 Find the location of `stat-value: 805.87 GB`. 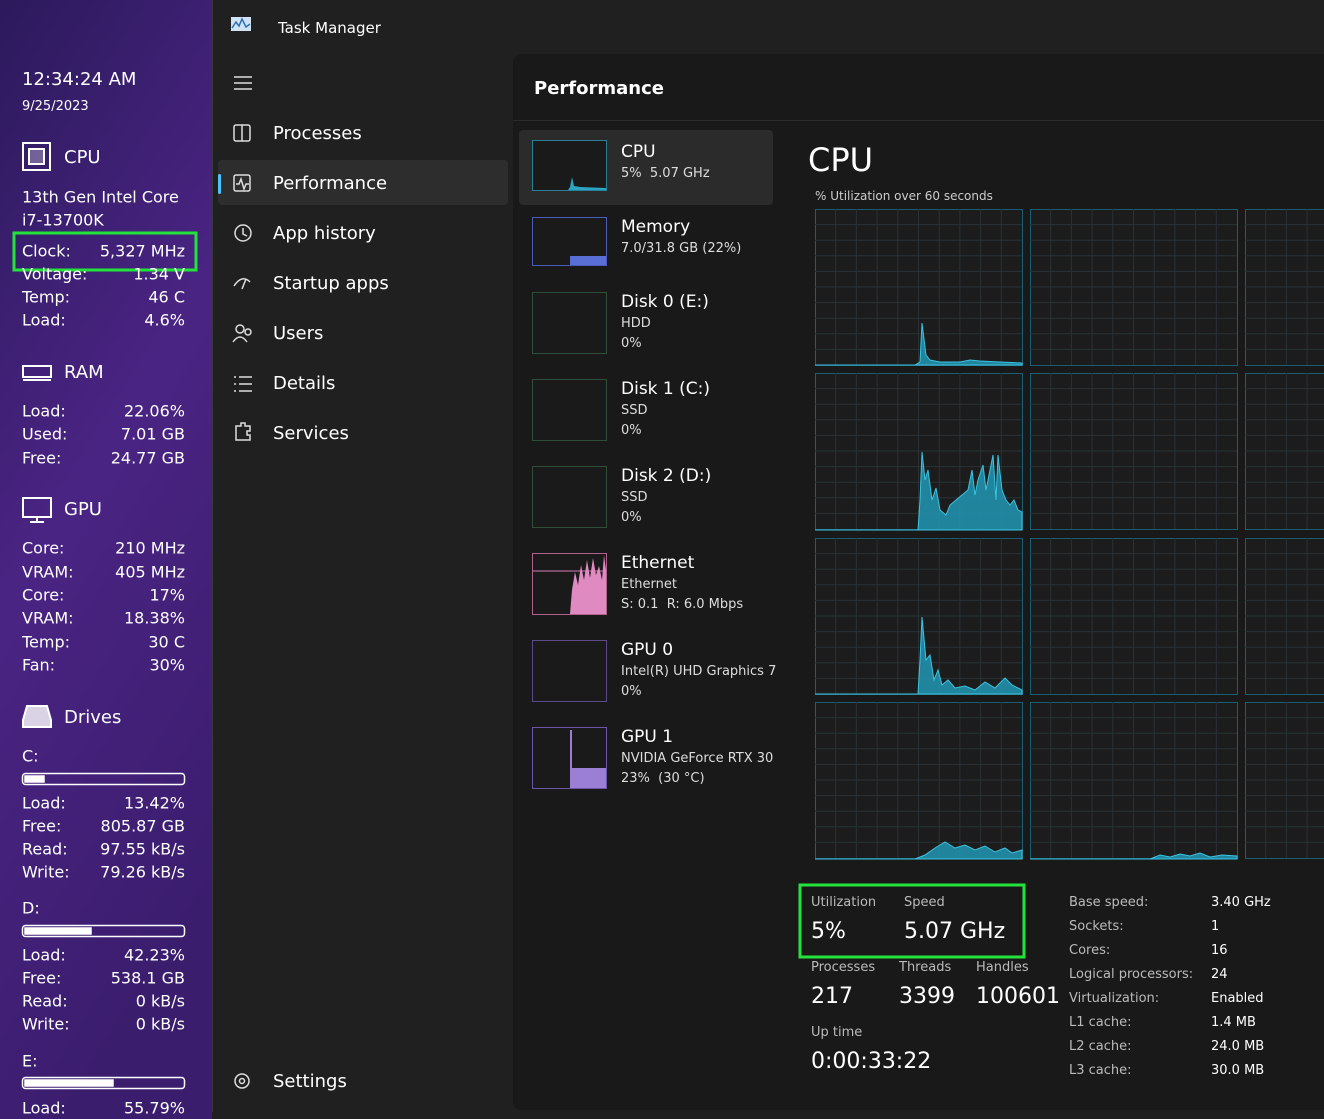

stat-value: 805.87 GB is located at coordinates (142, 826).